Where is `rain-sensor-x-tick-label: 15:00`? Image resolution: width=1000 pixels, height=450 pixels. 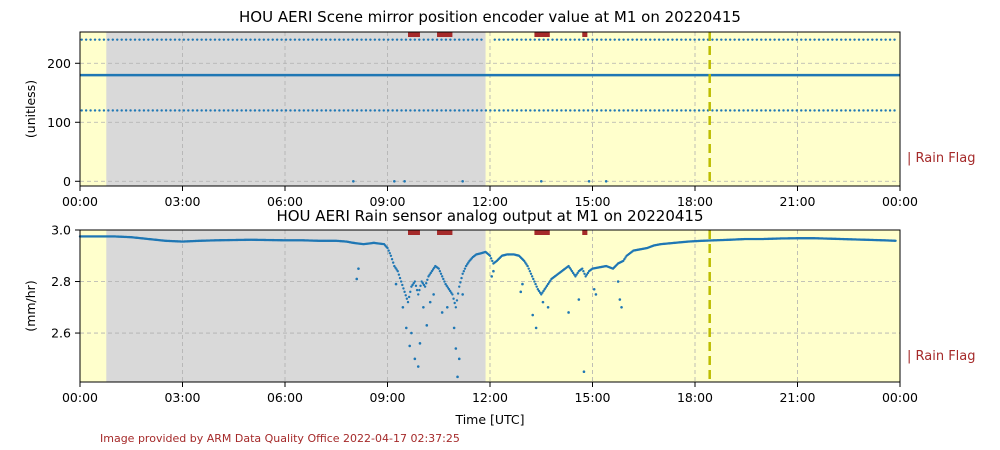
rain-sensor-x-tick-label: 15:00 is located at coordinates (592, 397).